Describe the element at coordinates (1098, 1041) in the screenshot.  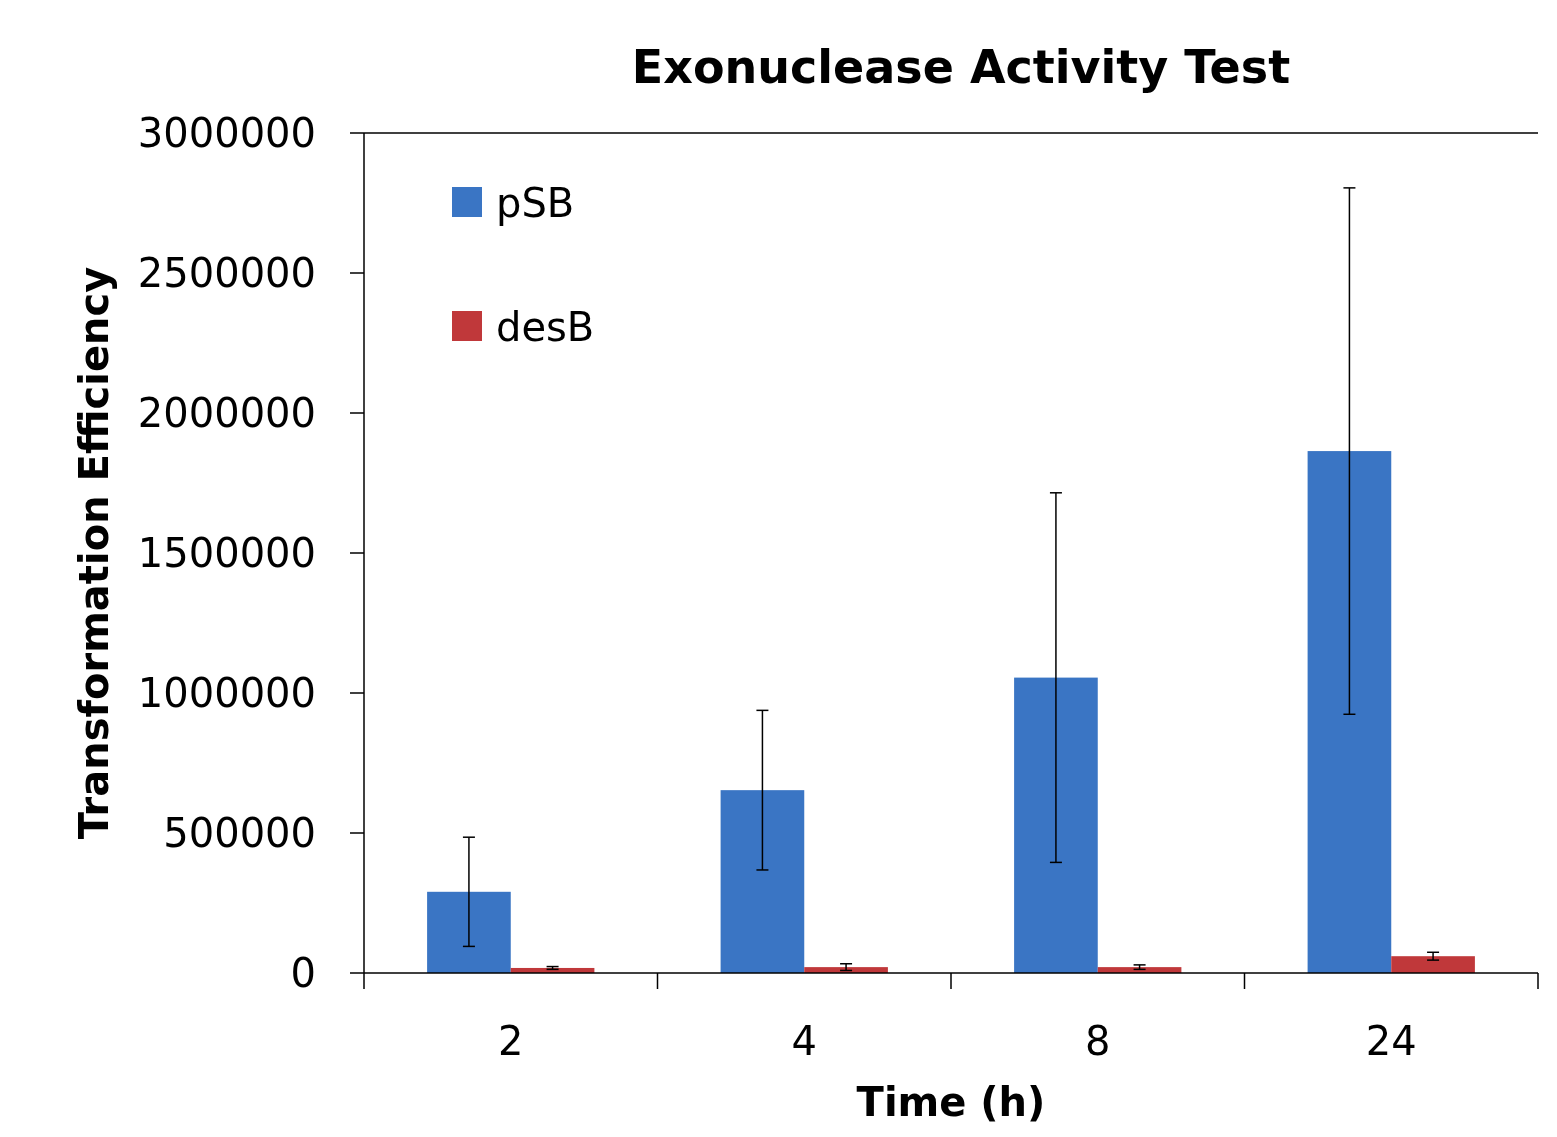
I see `x-tick-label: 8` at that location.